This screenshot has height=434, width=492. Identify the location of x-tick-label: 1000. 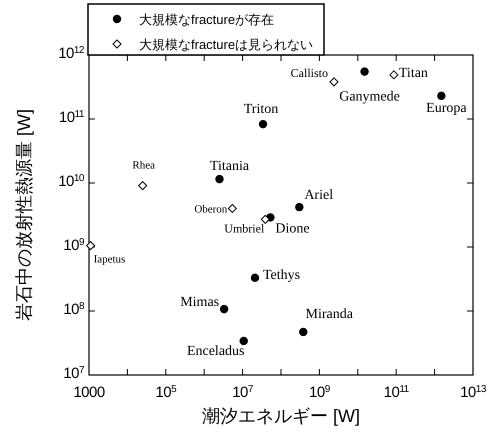
(89, 392).